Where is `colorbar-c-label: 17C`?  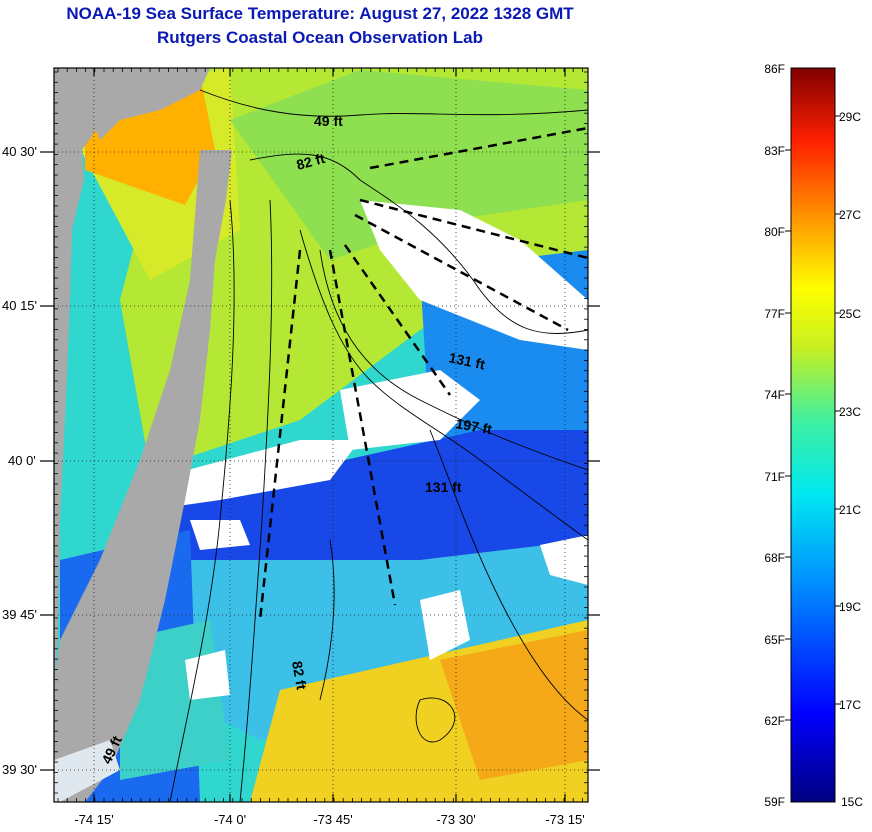
colorbar-c-label: 17C is located at coordinates (850, 705).